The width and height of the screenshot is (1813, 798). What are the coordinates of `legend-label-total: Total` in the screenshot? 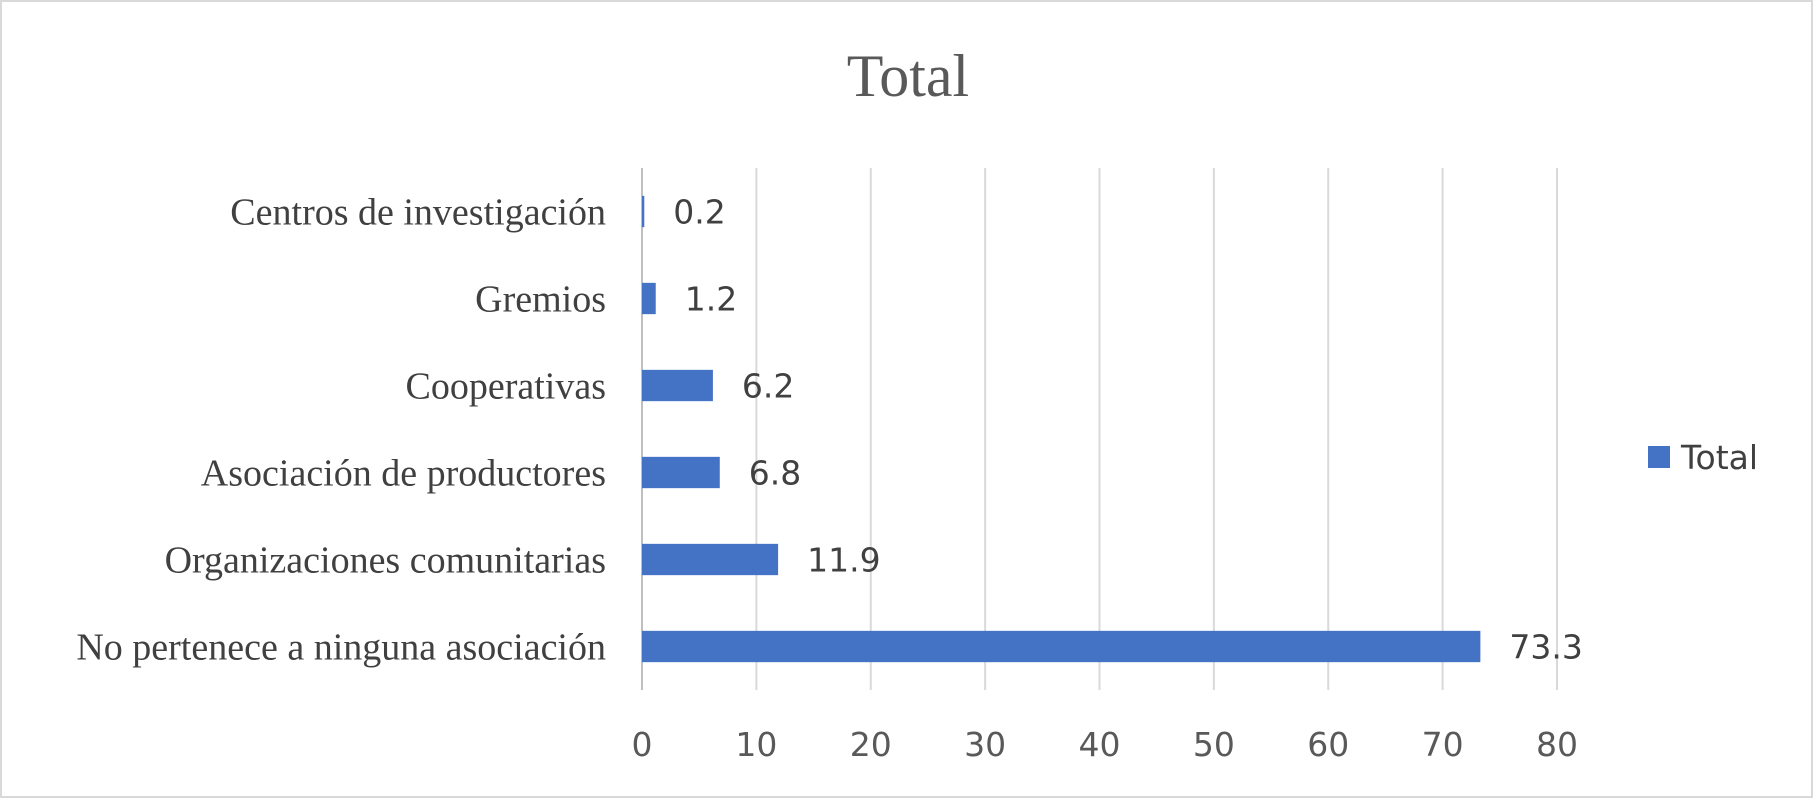 It's located at (1719, 457).